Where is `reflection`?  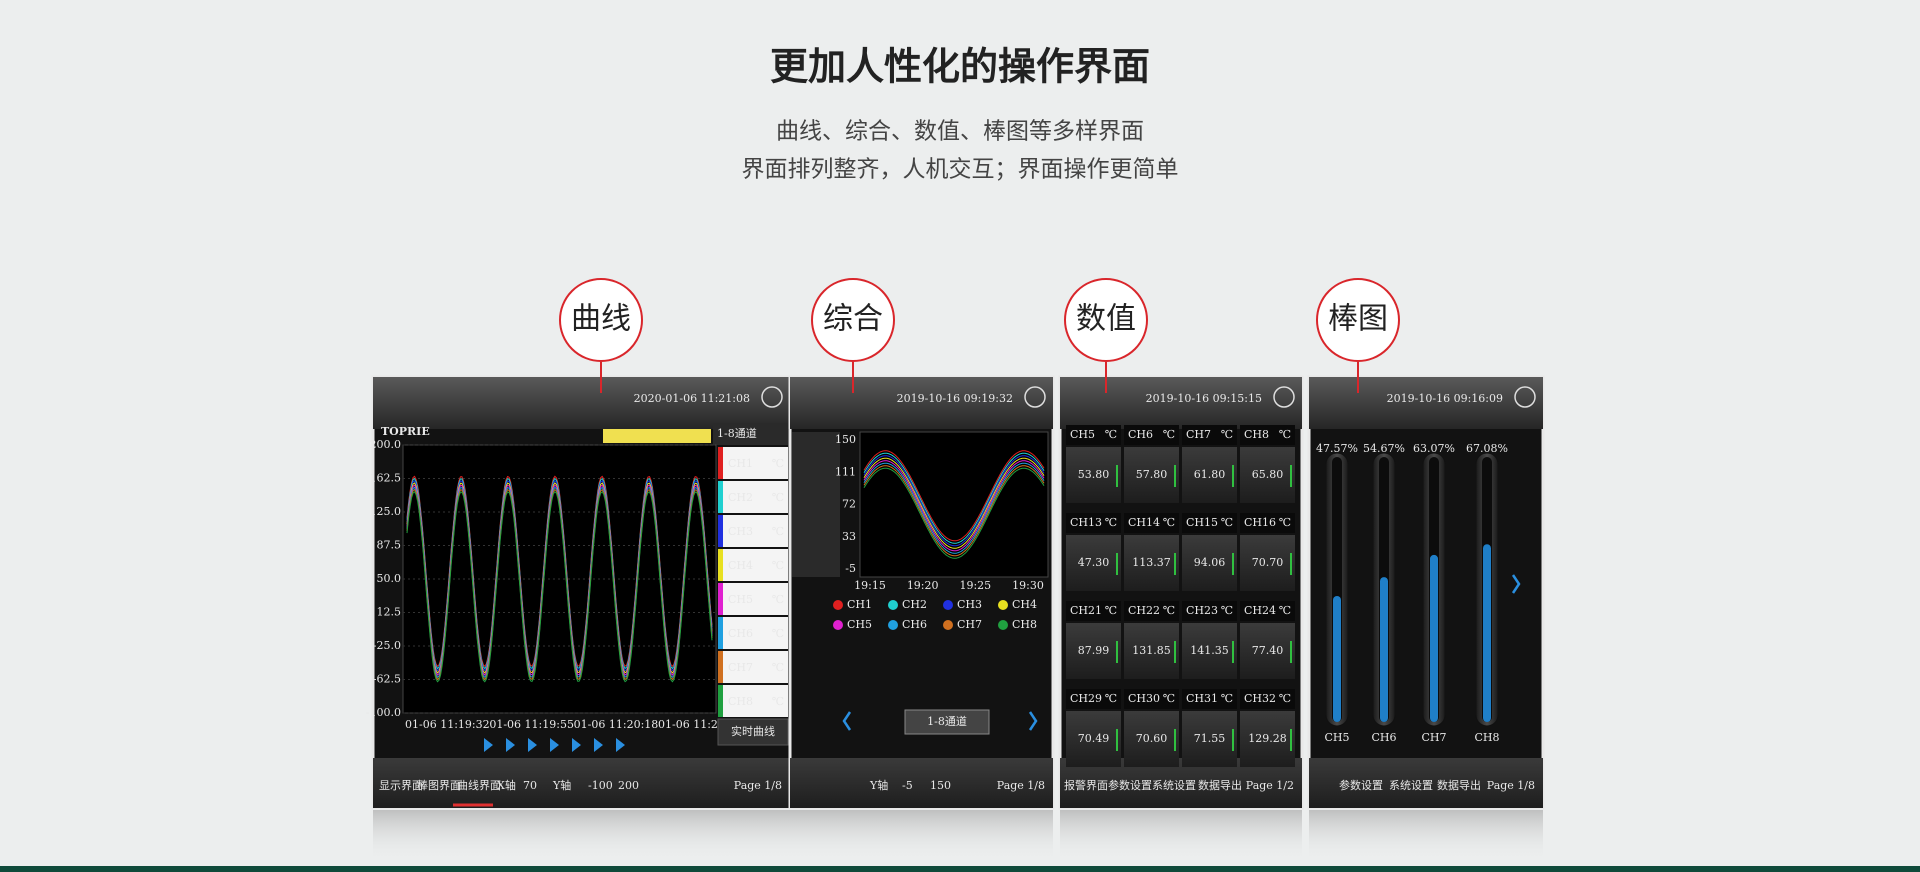 reflection is located at coordinates (581, 836).